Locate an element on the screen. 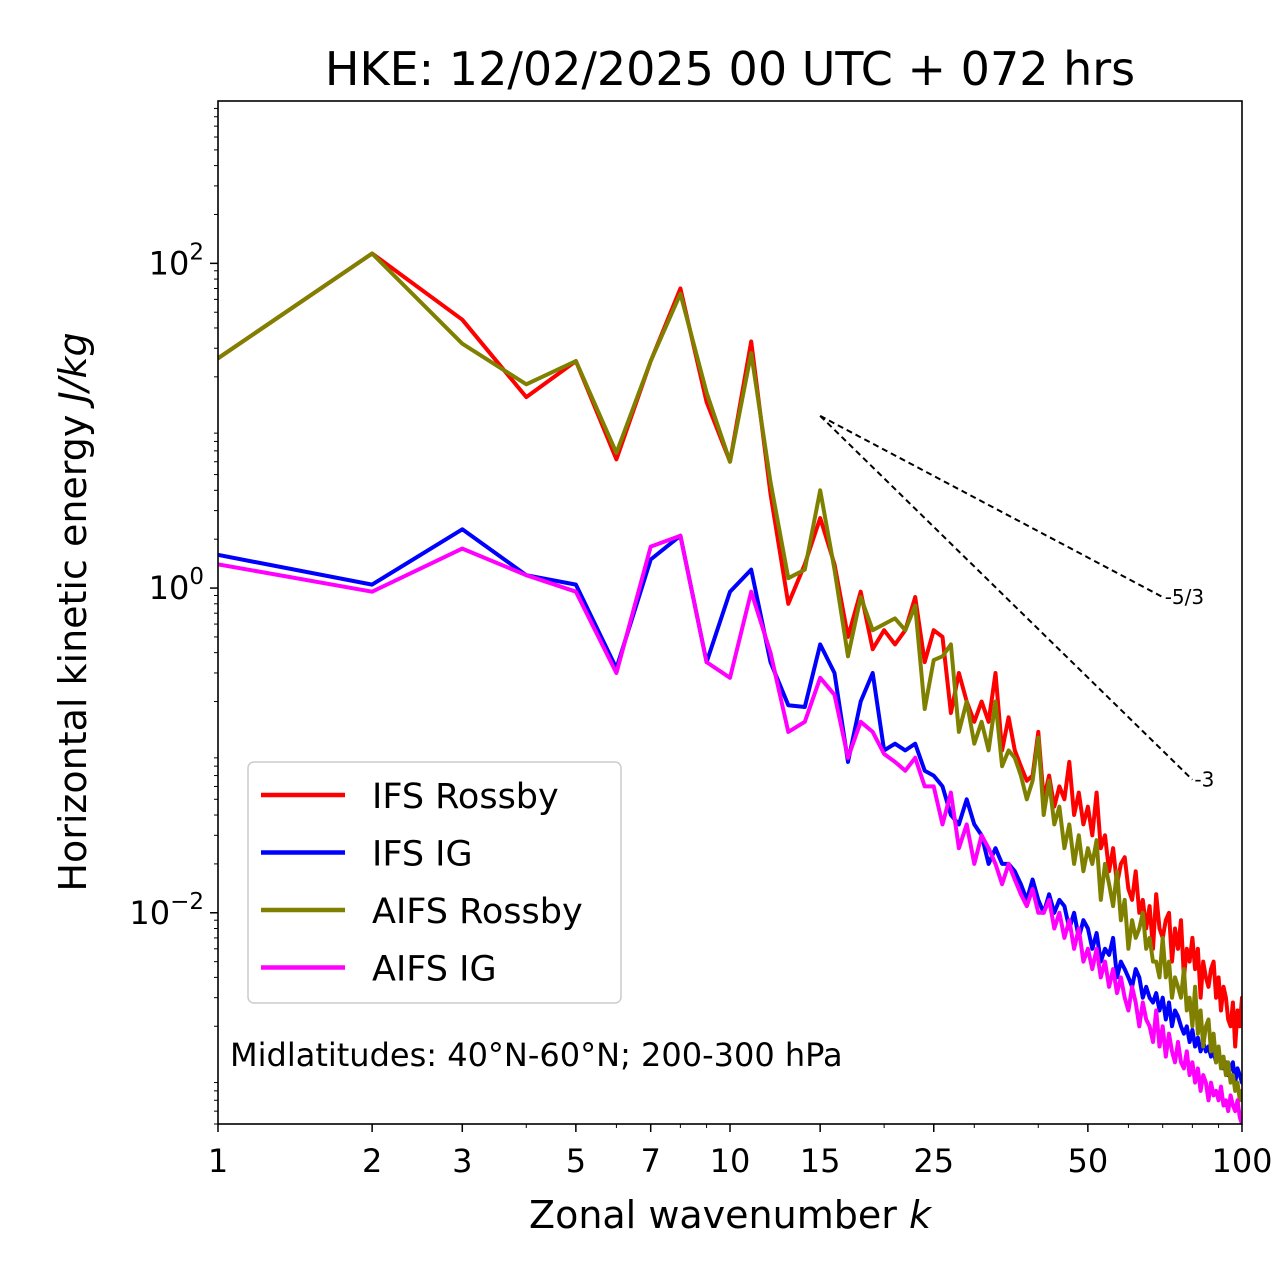  reference-slope-label-1: -3 is located at coordinates (1204, 780).